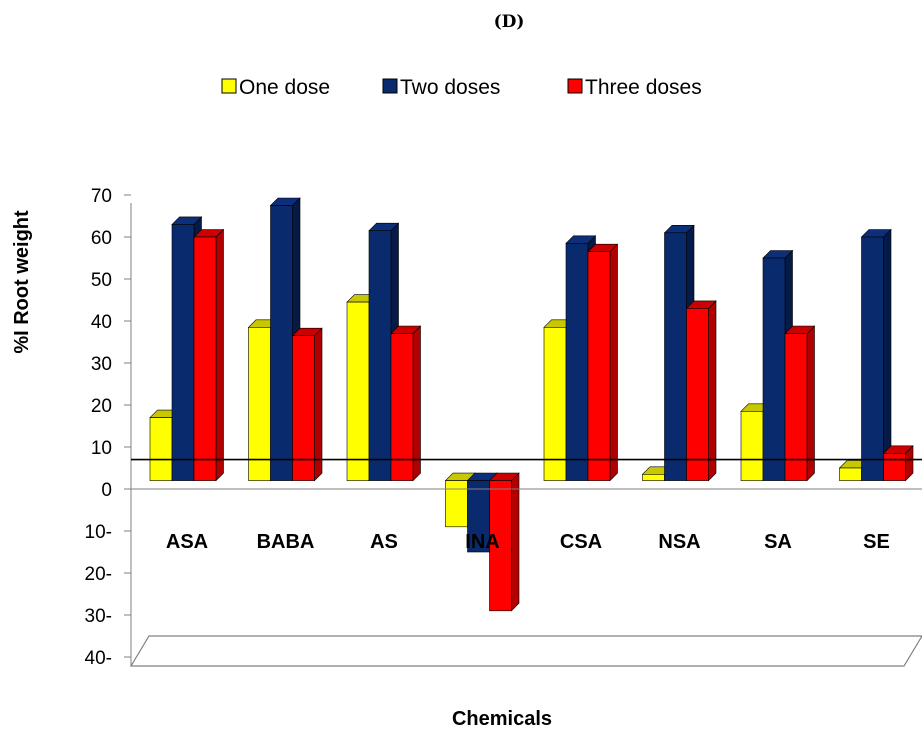 Image resolution: width=922 pixels, height=733 pixels. What do you see at coordinates (98, 658) in the screenshot?
I see `y-tick-label: 40-` at bounding box center [98, 658].